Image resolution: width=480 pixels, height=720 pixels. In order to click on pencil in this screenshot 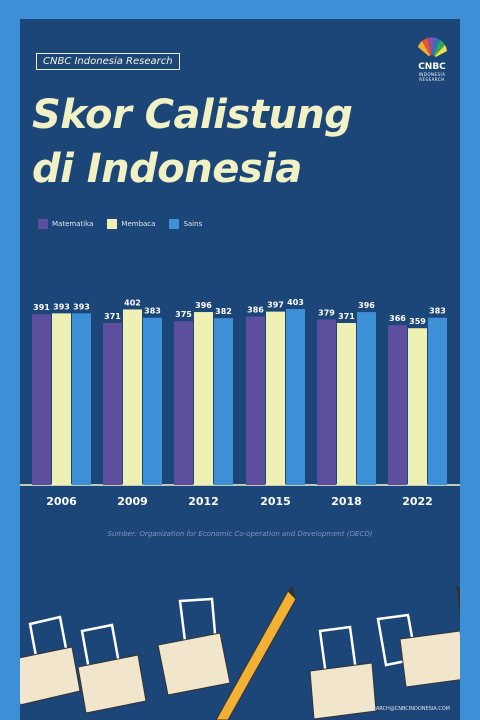, I will do `click(256, 652)`.